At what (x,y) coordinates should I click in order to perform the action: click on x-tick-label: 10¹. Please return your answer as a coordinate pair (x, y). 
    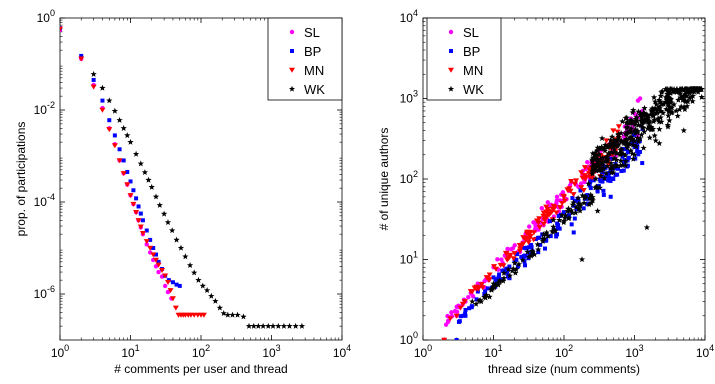
    Looking at the image, I should click on (130, 351).